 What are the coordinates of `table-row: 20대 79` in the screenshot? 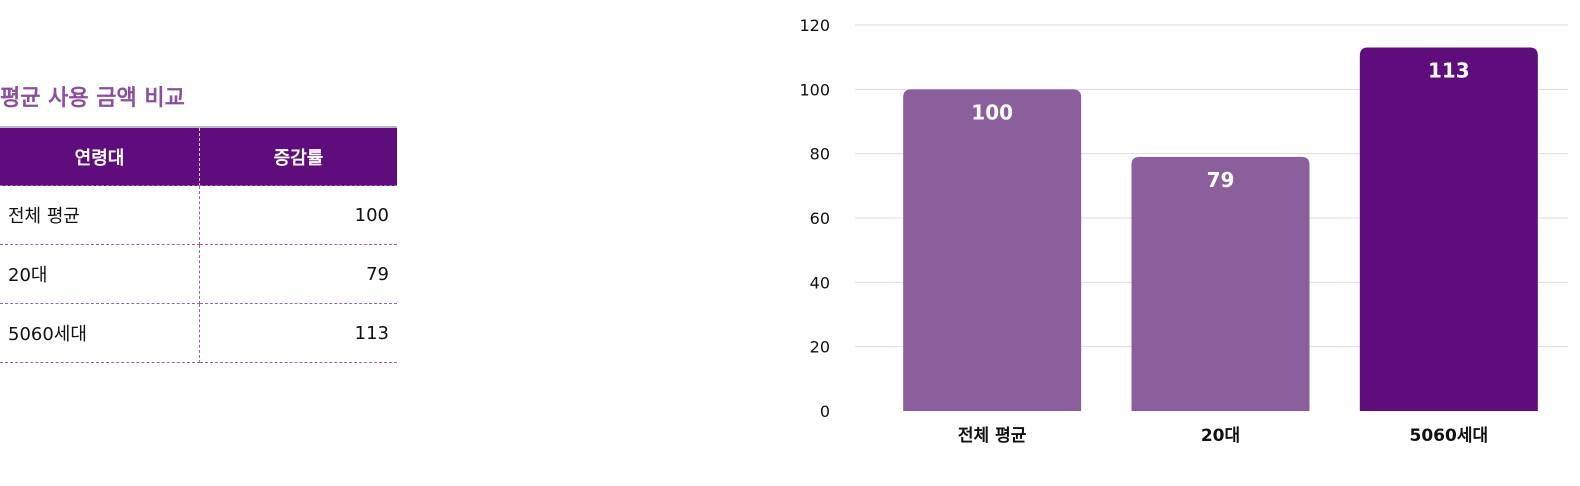 It's located at (198, 274).